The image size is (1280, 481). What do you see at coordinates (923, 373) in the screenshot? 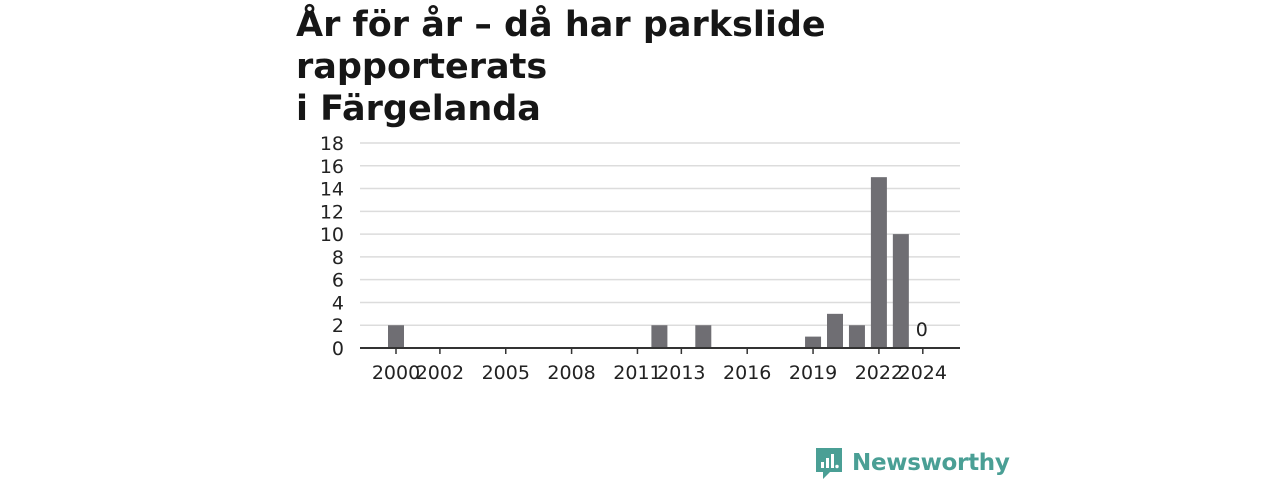
I see `x-tick-label-2024: 2024` at bounding box center [923, 373].